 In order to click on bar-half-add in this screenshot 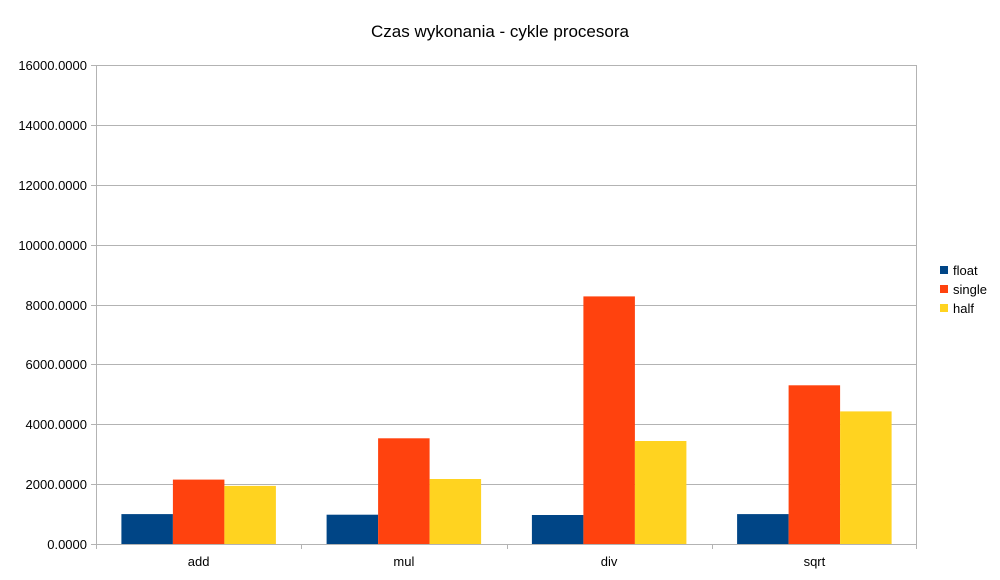, I will do `click(250, 514)`.